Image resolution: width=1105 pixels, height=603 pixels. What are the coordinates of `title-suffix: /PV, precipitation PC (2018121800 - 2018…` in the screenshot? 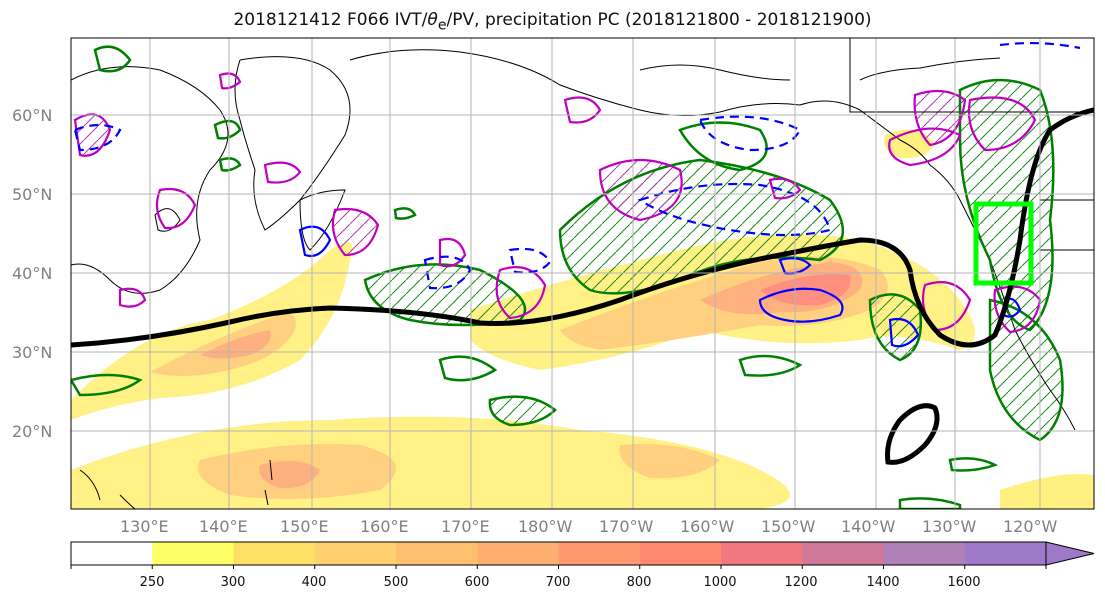 It's located at (659, 20).